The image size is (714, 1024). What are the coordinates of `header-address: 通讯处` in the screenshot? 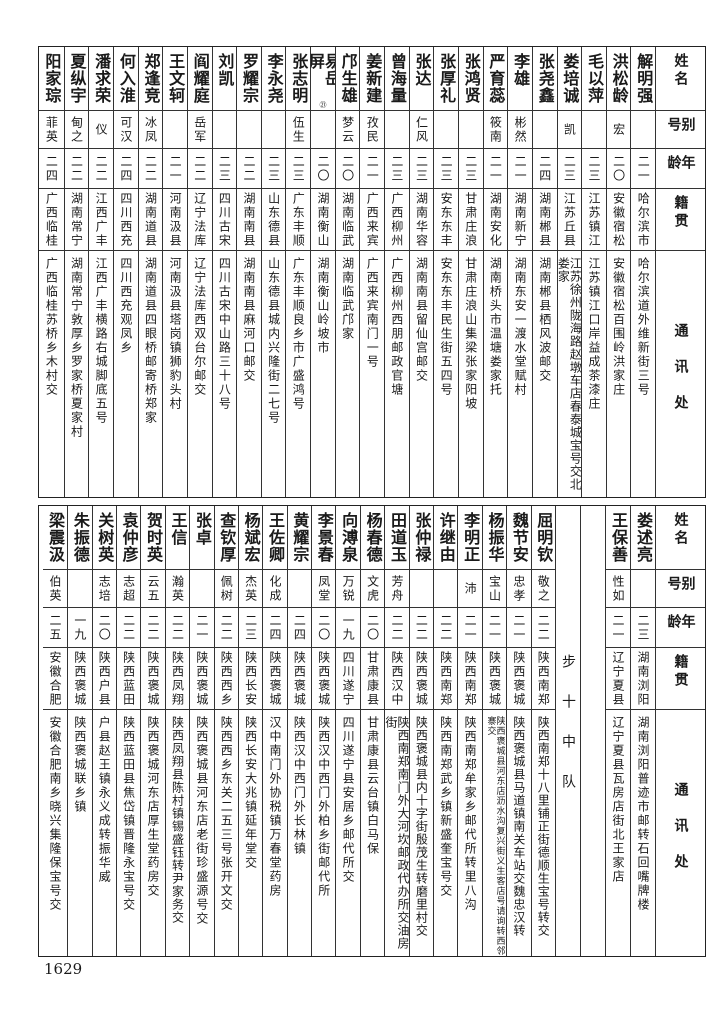 It's located at (680, 836).